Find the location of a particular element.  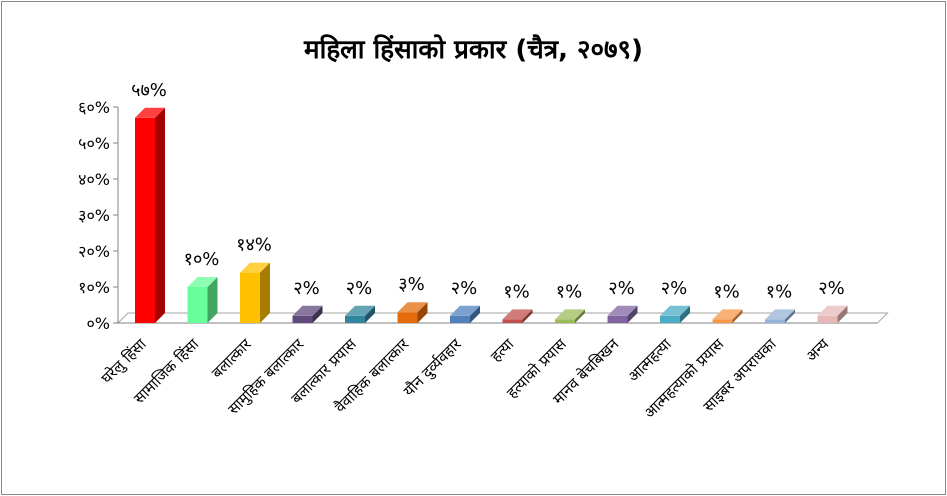

category-label: घरेलु हिंसा is located at coordinates (125, 361).